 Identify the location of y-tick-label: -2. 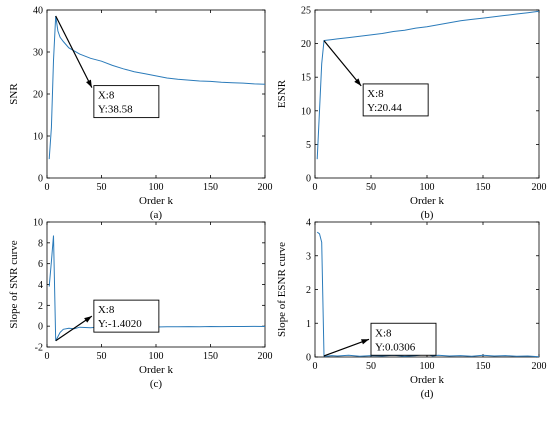
(39, 348).